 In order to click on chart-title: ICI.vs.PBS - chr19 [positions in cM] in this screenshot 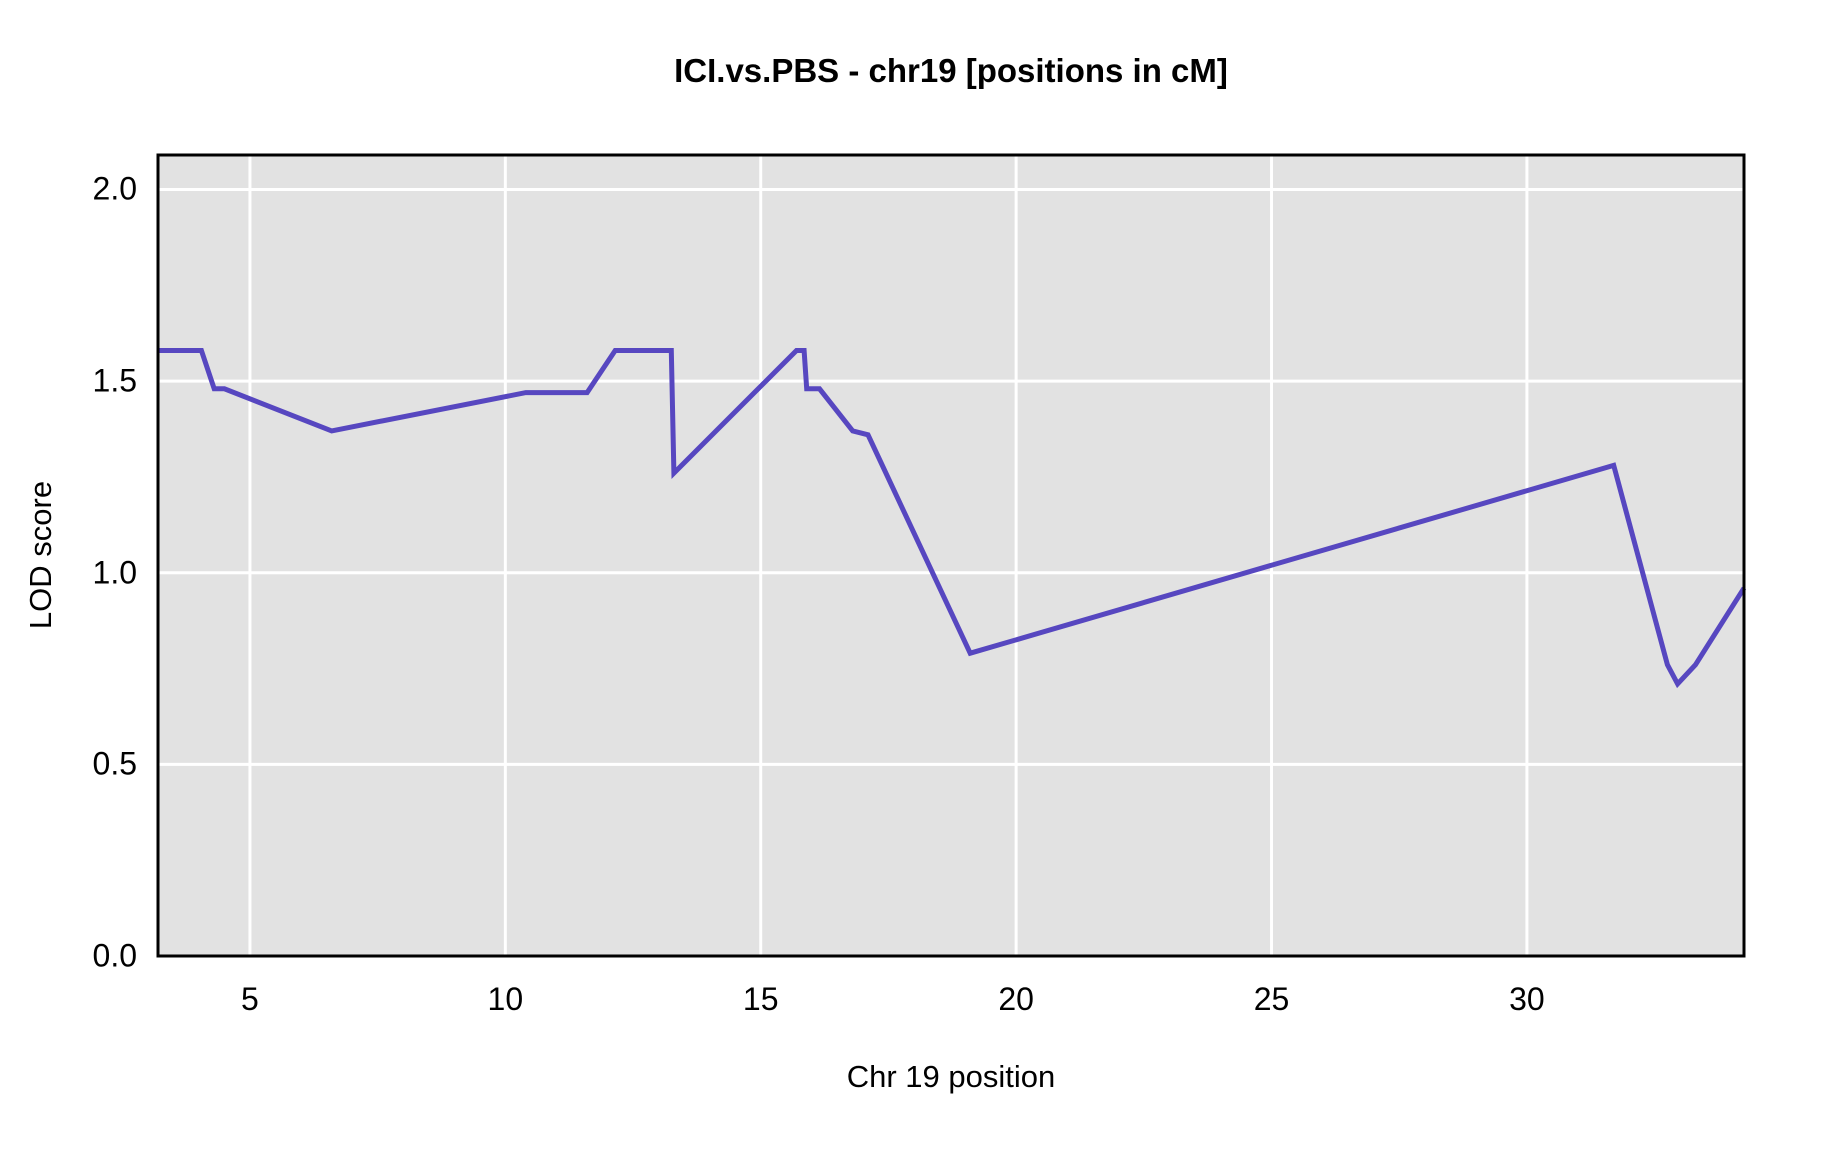, I will do `click(951, 70)`.